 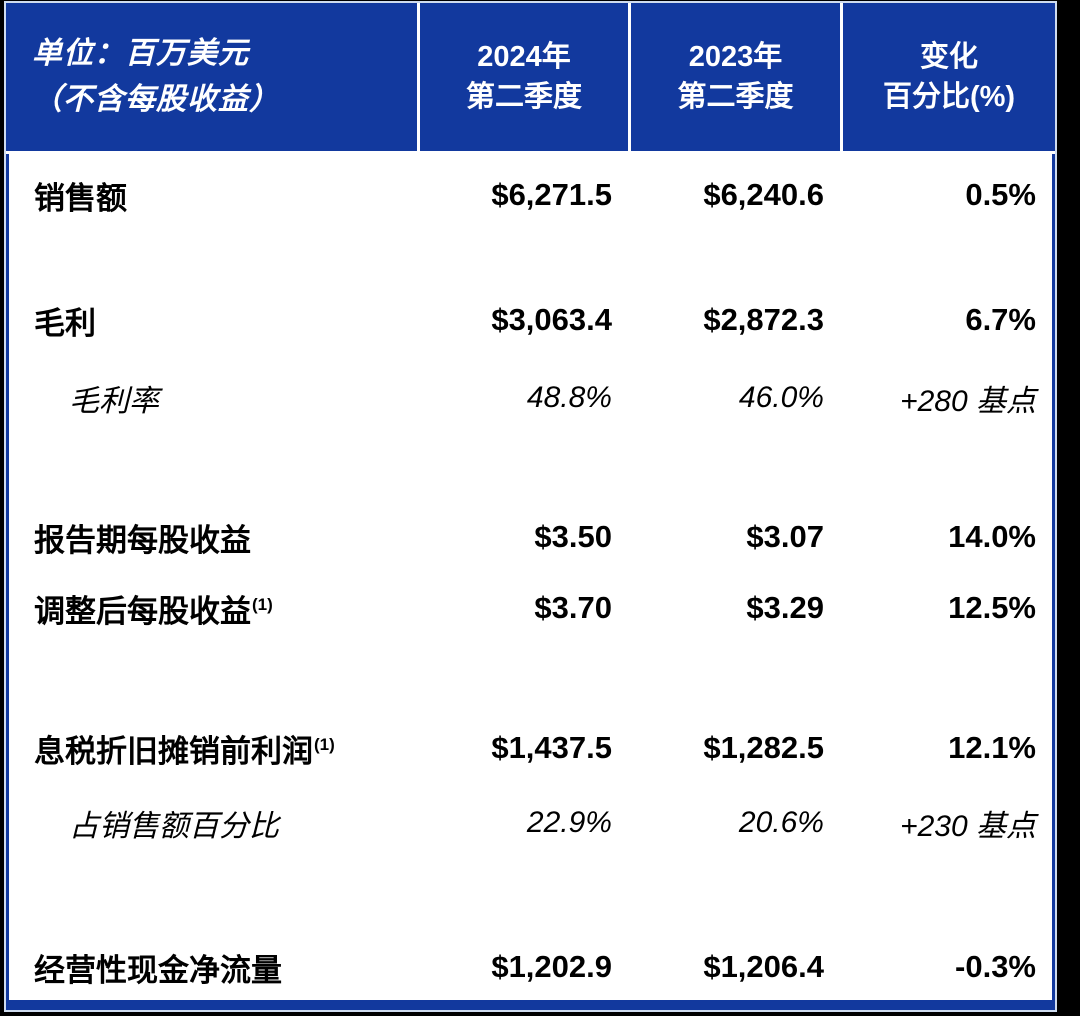 What do you see at coordinates (551, 966) in the screenshot?
I see `value-2024-q2: $1,202.9` at bounding box center [551, 966].